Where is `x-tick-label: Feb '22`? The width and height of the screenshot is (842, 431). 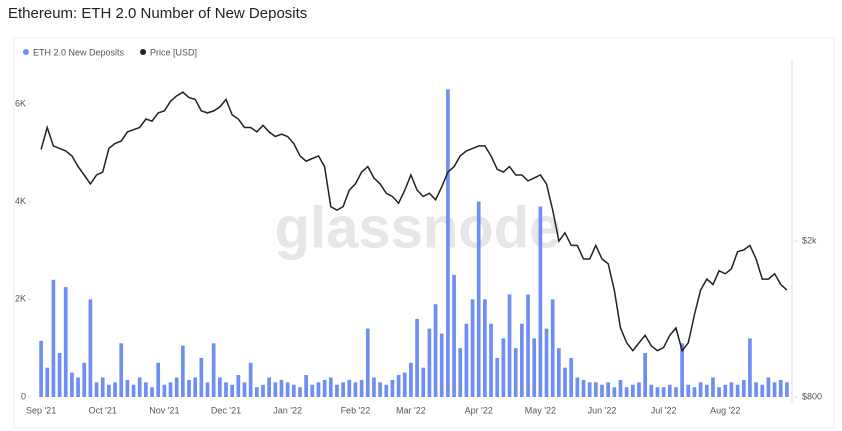
x-tick-label: Feb '22 is located at coordinates (356, 410).